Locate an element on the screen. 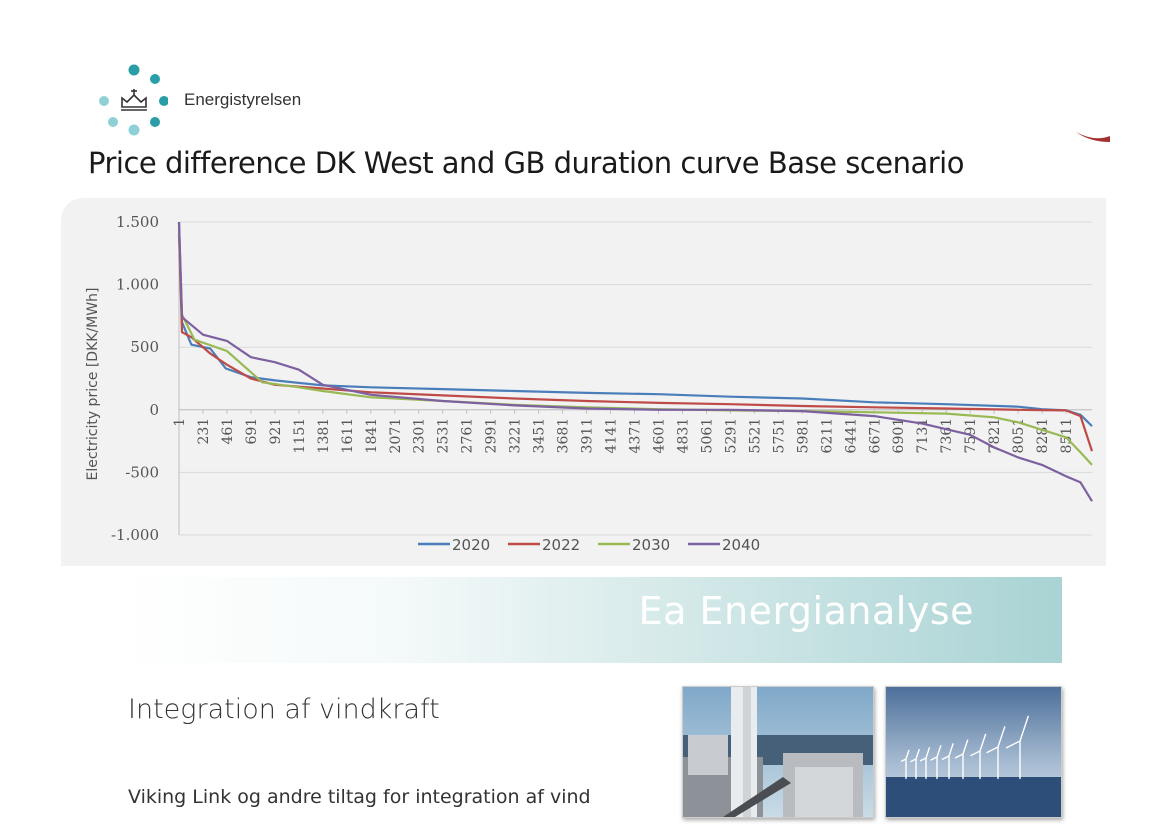  y-tick-label: -500 is located at coordinates (142, 472).